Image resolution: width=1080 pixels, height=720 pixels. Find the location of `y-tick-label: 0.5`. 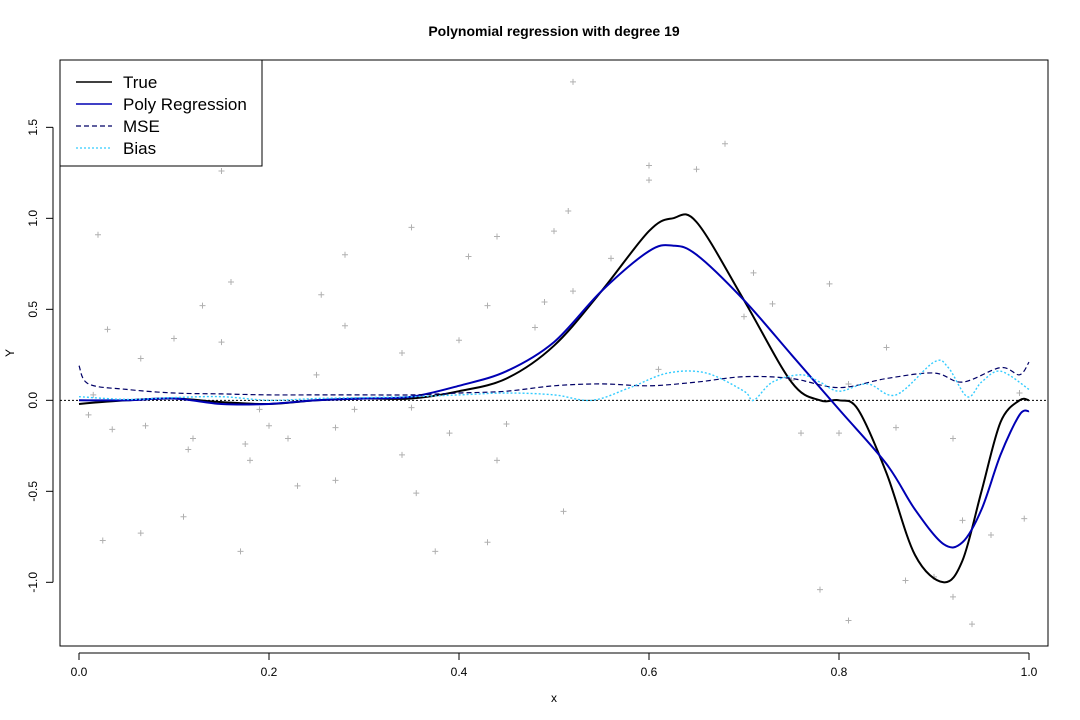

y-tick-label: 0.5 is located at coordinates (33, 309).